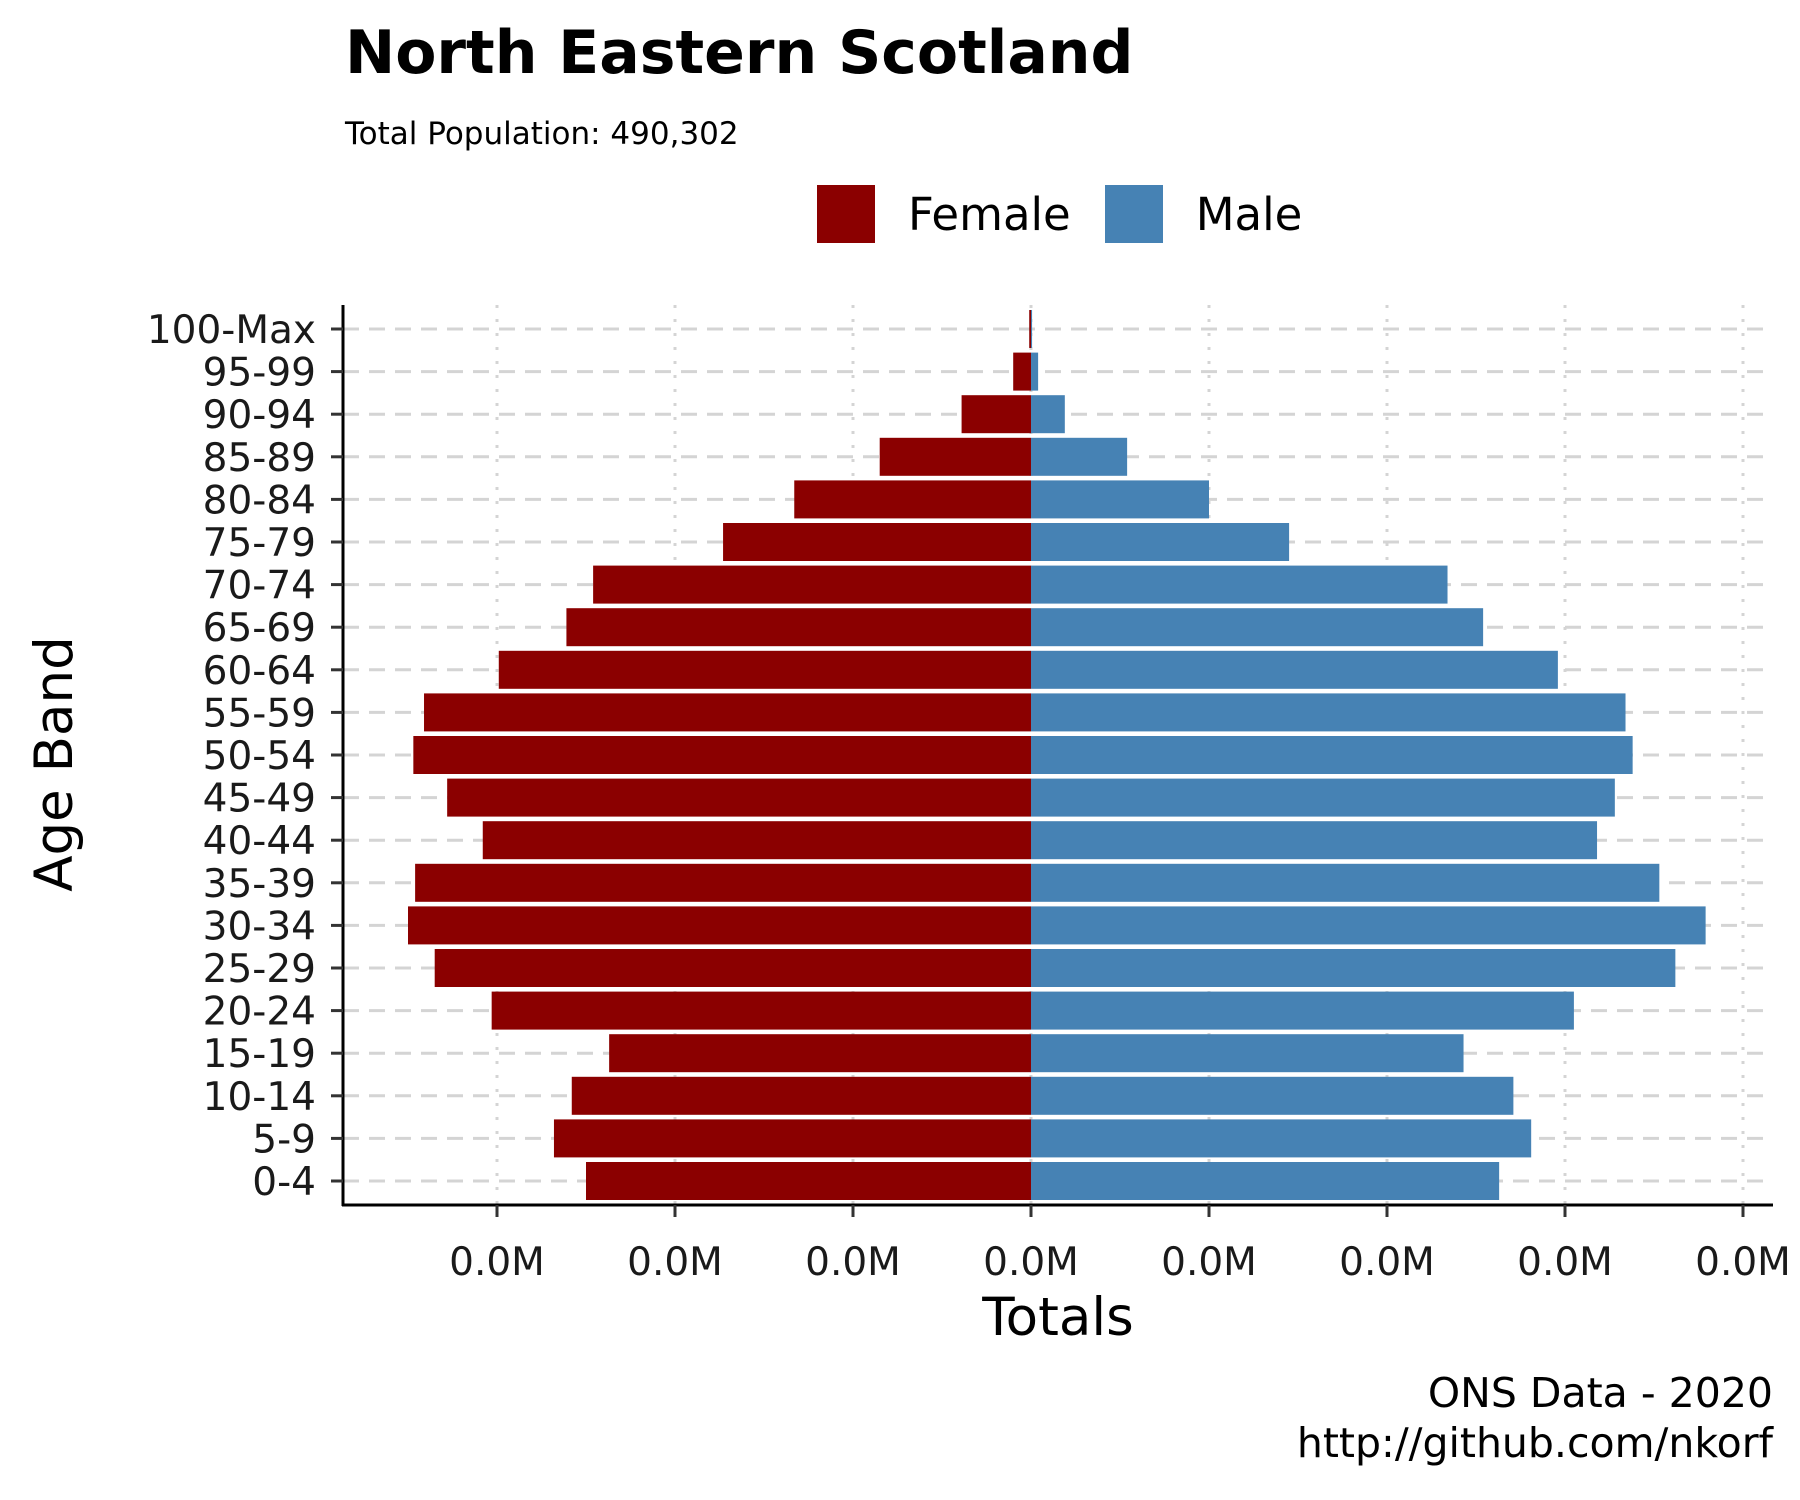 The height and width of the screenshot is (1500, 1800). Describe the element at coordinates (259, 969) in the screenshot. I see `y-tick-label: 25-29` at that location.